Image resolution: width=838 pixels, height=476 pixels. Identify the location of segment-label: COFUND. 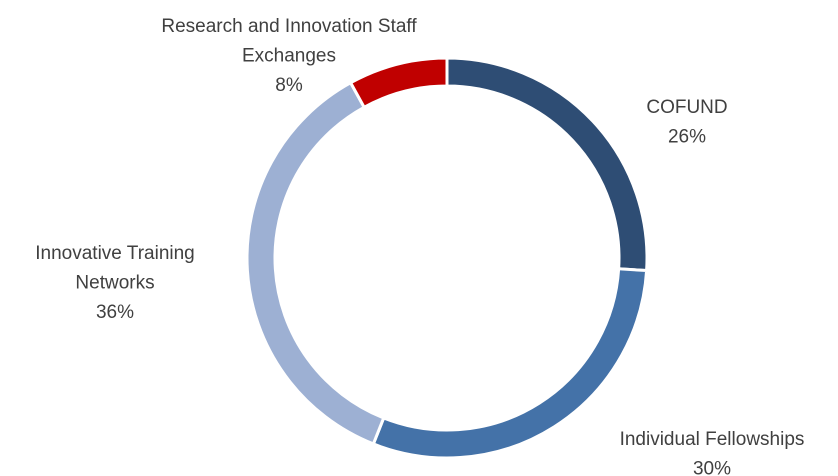
(686, 107).